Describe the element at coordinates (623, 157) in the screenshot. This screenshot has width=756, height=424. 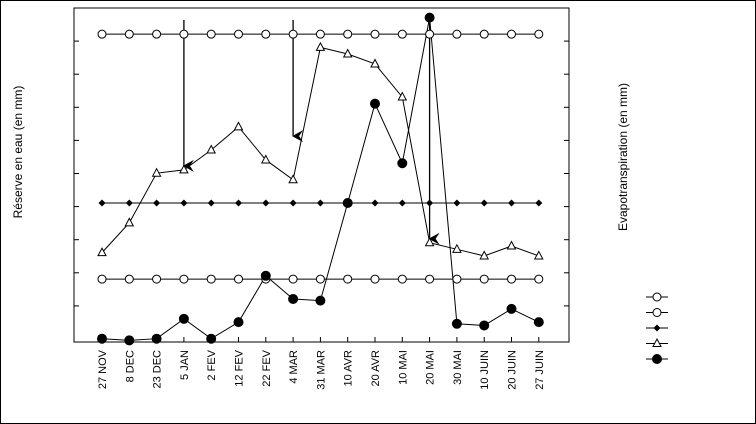
I see `y-axis-title-right: Evapotranspiration (en mm)` at that location.